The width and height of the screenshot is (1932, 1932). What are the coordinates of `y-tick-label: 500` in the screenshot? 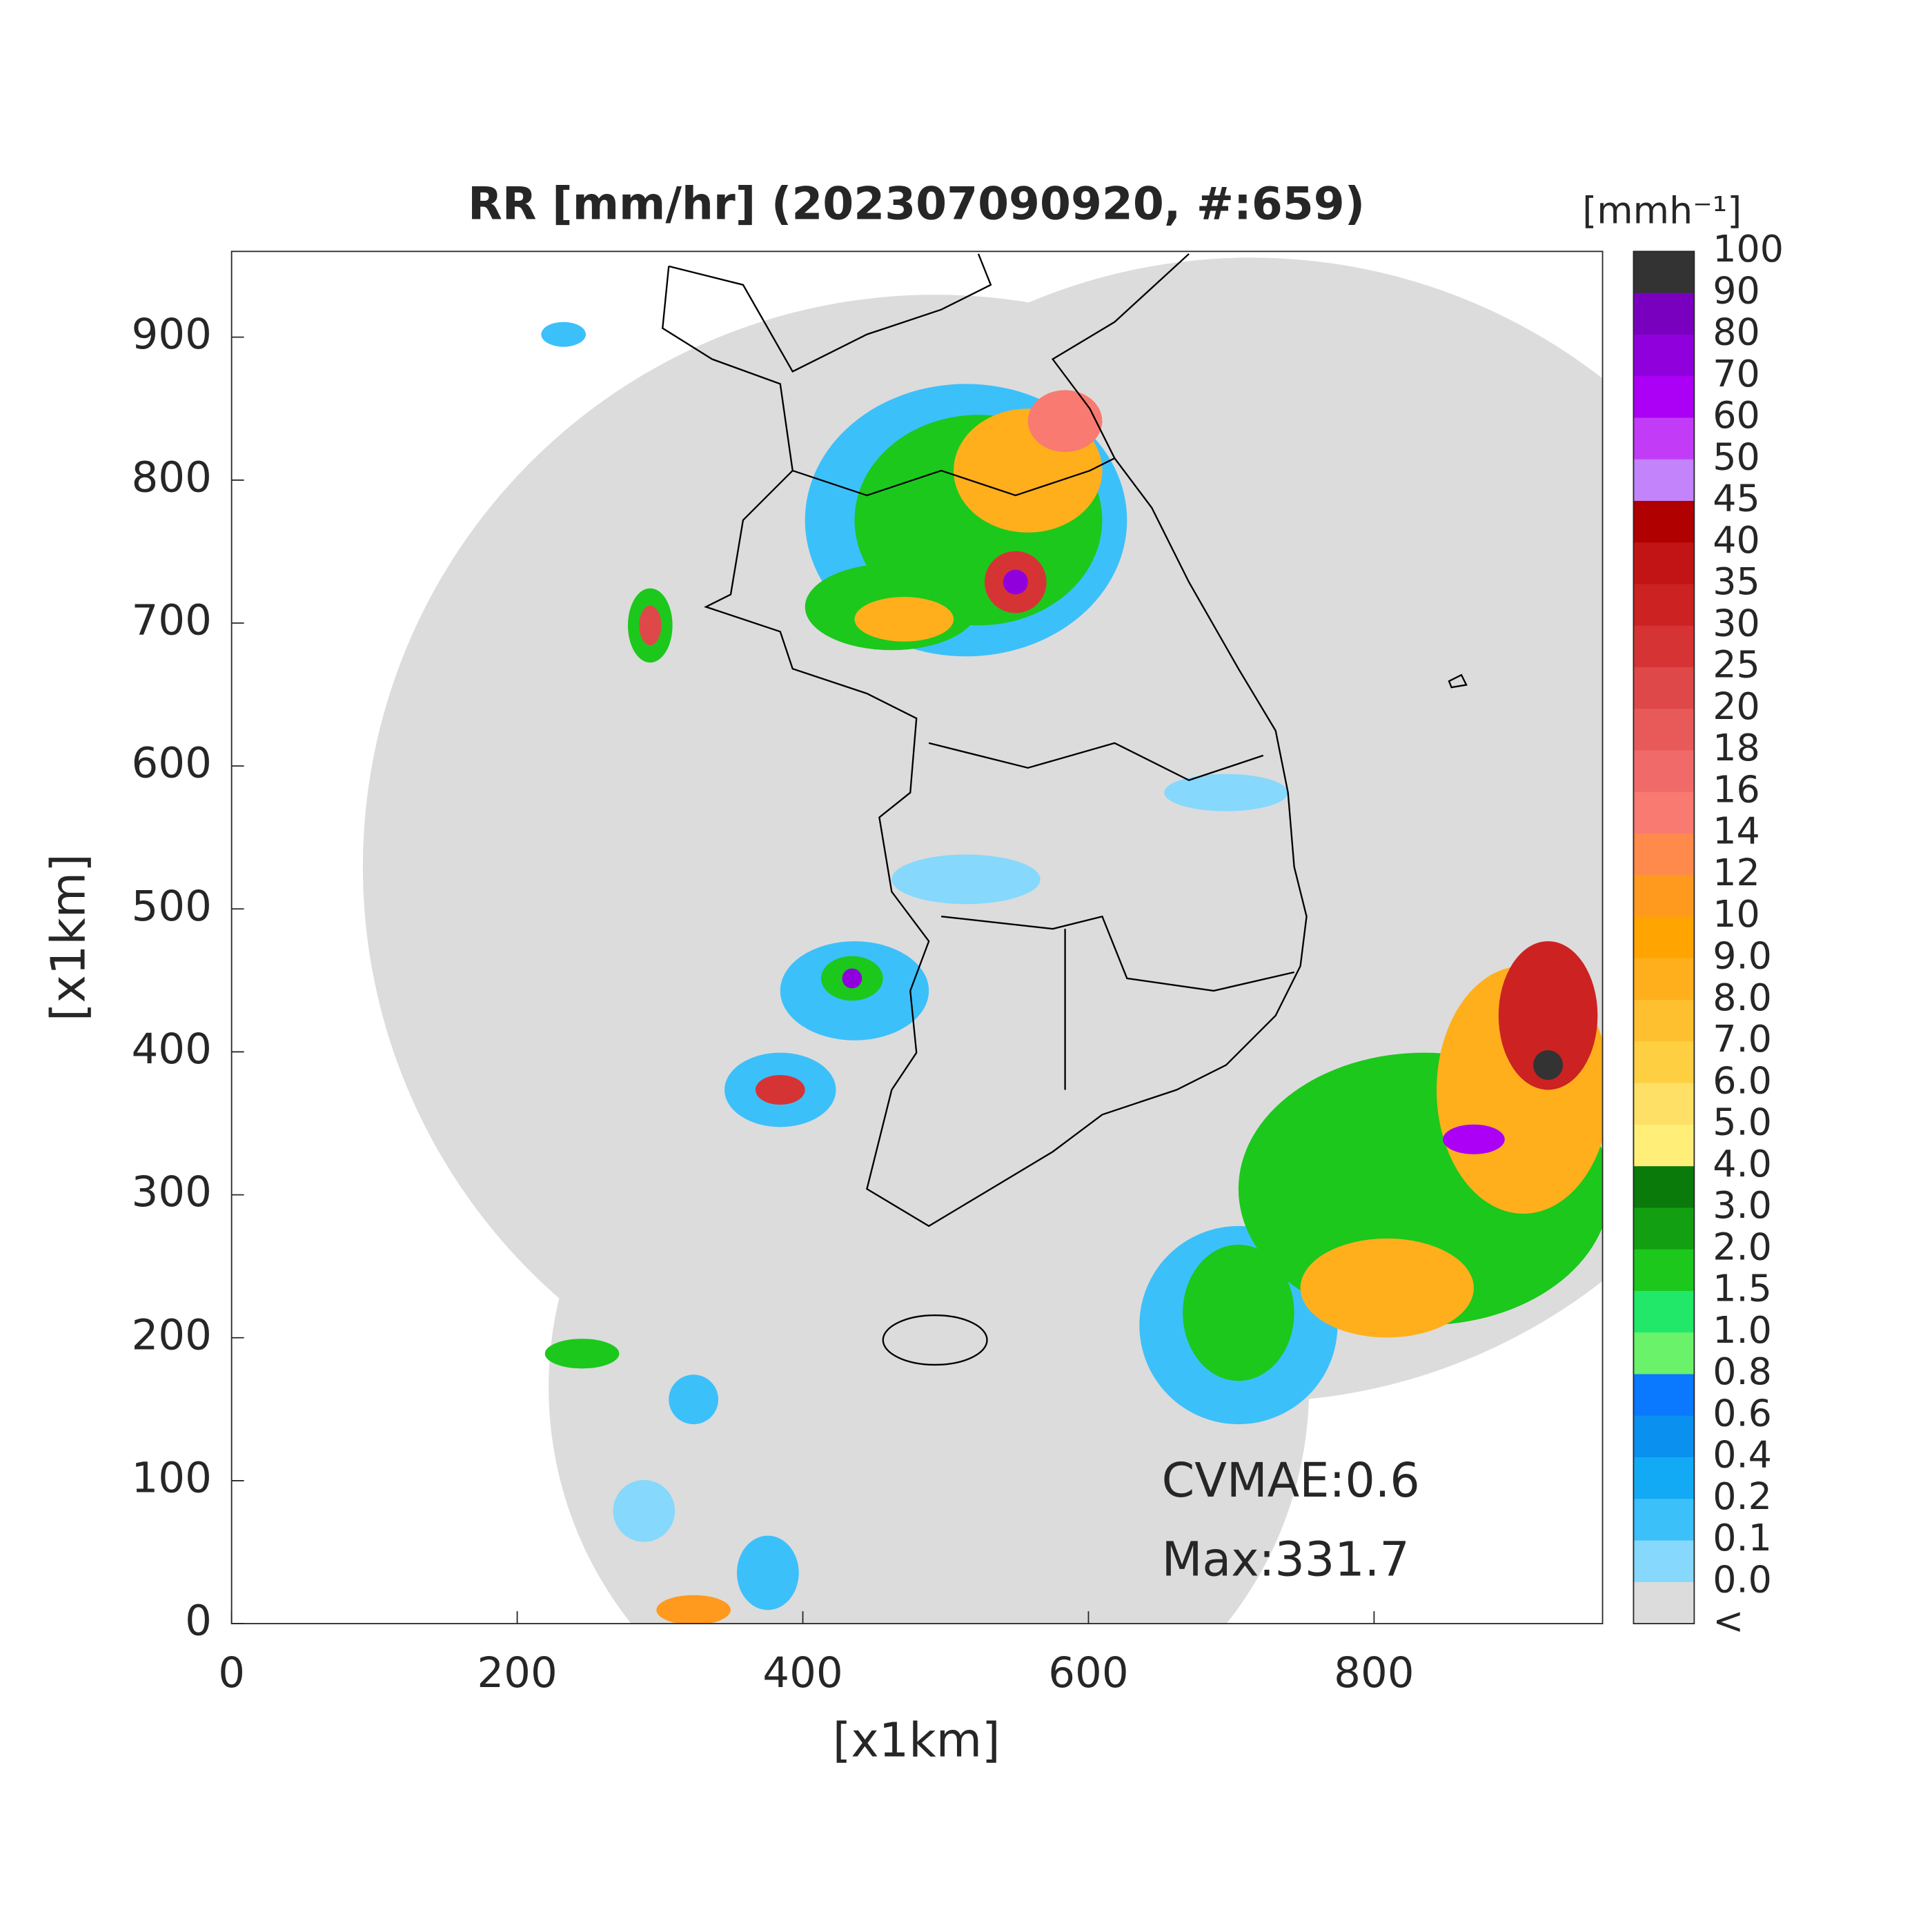 It's located at (171, 906).